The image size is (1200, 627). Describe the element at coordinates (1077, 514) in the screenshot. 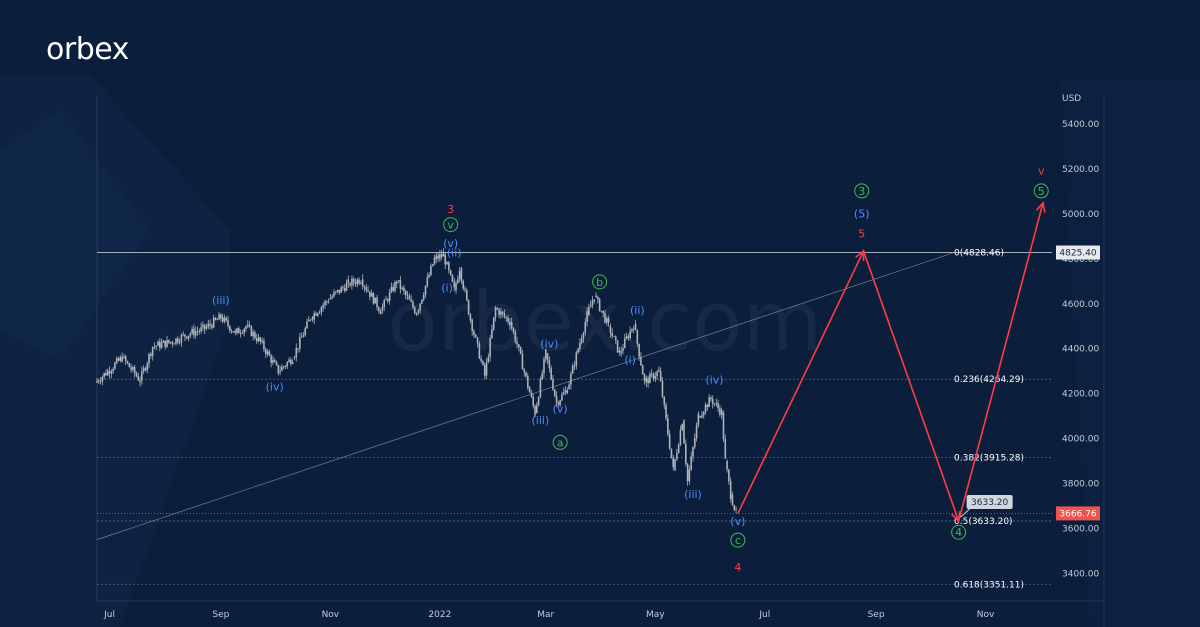

I see `last-price-text: 3666.76` at that location.